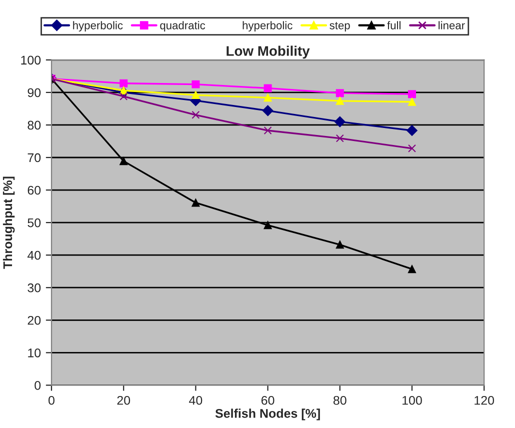 The height and width of the screenshot is (428, 515). Describe the element at coordinates (267, 400) in the screenshot. I see `x-tick-label: 60` at that location.